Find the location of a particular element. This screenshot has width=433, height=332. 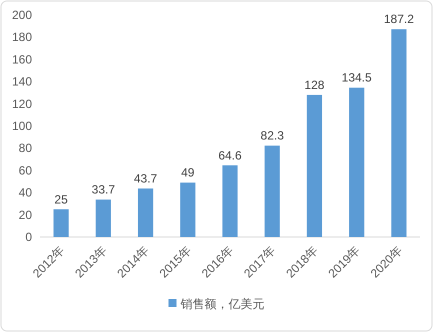

legend-label: 销售额，亿美元 is located at coordinates (222, 304).